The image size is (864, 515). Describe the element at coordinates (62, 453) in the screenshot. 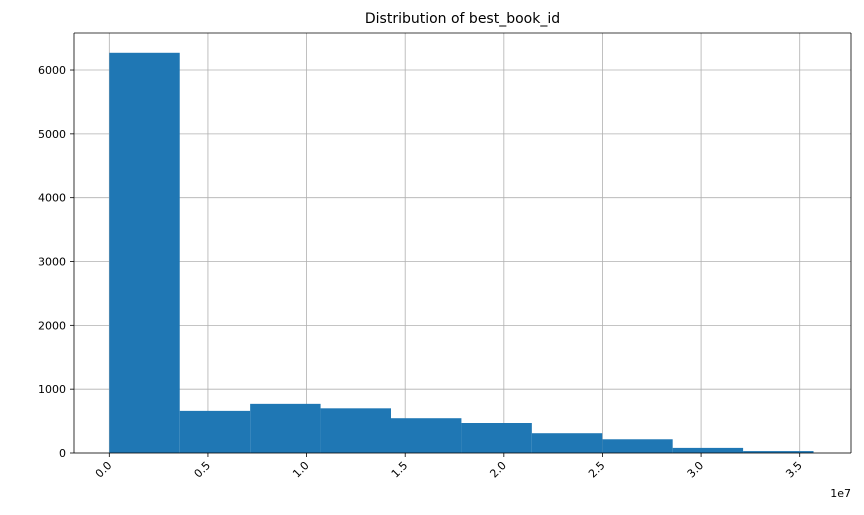

I see `y-tick-label: 0` at that location.